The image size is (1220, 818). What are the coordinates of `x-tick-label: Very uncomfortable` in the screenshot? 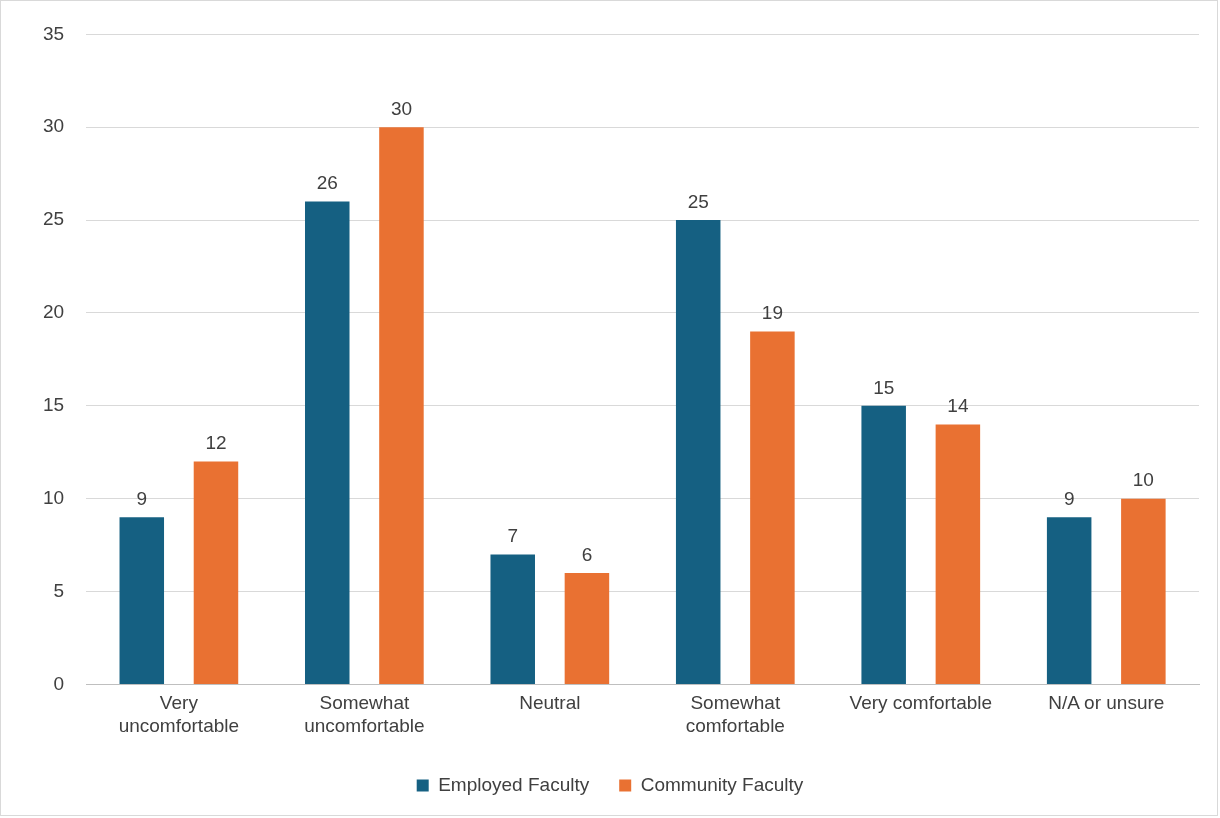 It's located at (179, 714).